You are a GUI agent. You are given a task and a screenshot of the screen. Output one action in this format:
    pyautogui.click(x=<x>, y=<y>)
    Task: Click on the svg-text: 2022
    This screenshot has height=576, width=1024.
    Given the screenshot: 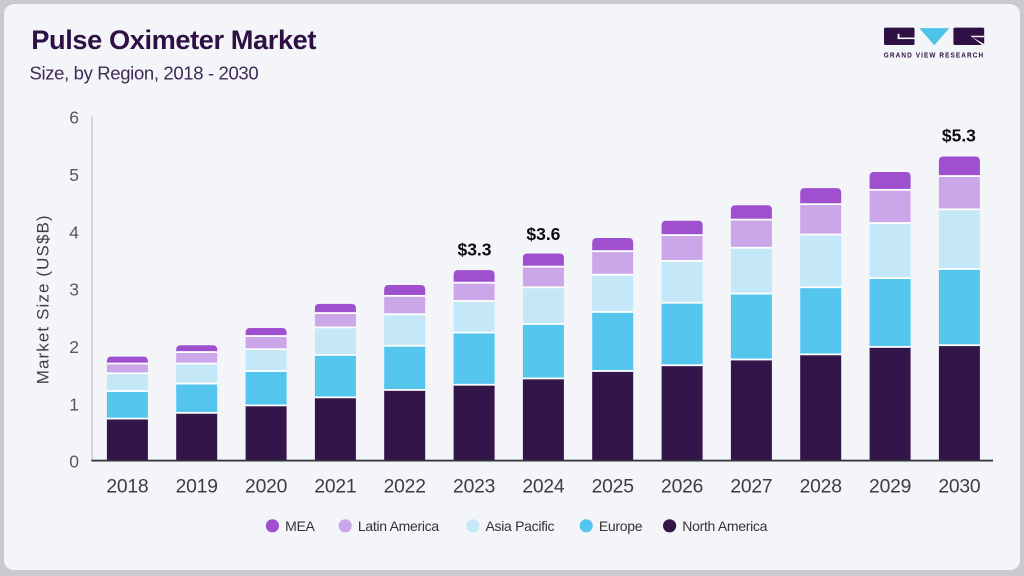 What is the action you would take?
    pyautogui.click(x=405, y=487)
    